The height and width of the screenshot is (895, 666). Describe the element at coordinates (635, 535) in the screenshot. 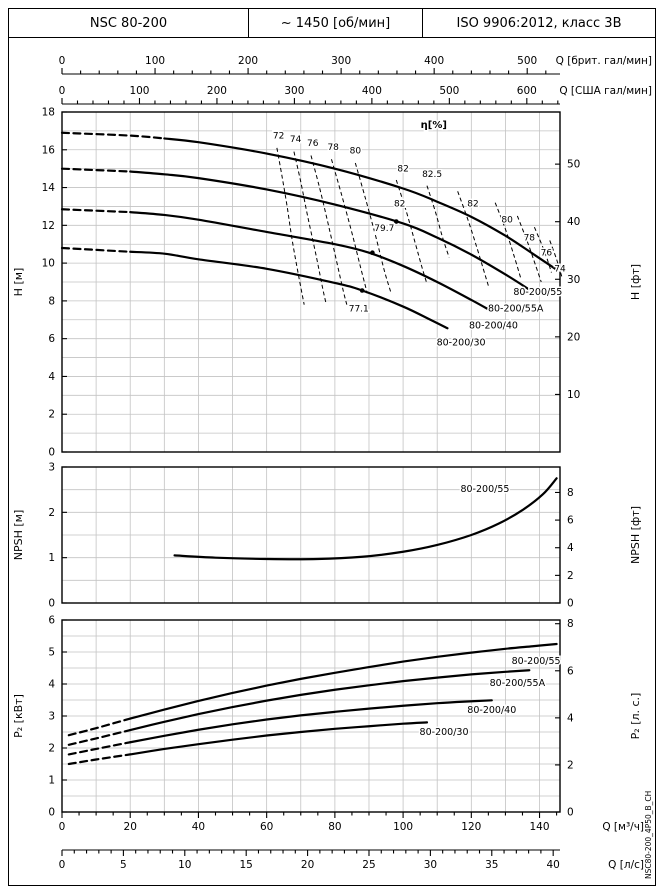

I see `axis-title: NPSH [фт]` at that location.